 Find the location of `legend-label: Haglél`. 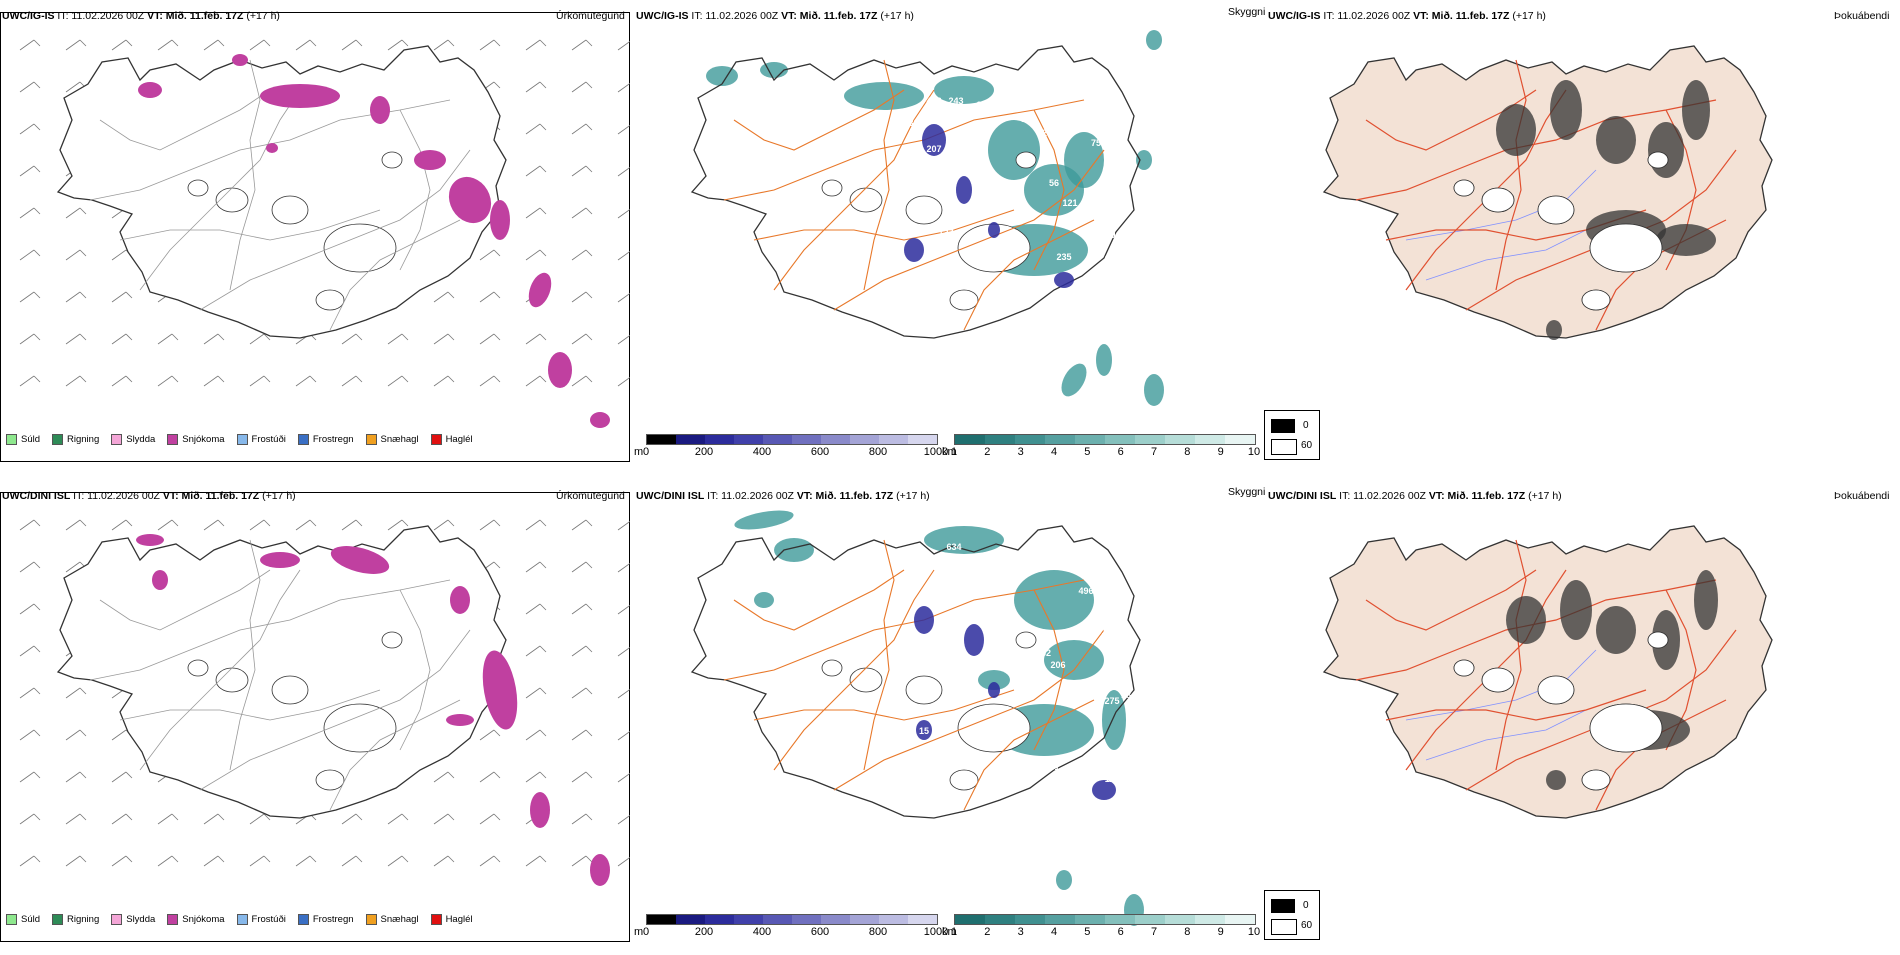

legend-label: Haglél is located at coordinates (459, 439).